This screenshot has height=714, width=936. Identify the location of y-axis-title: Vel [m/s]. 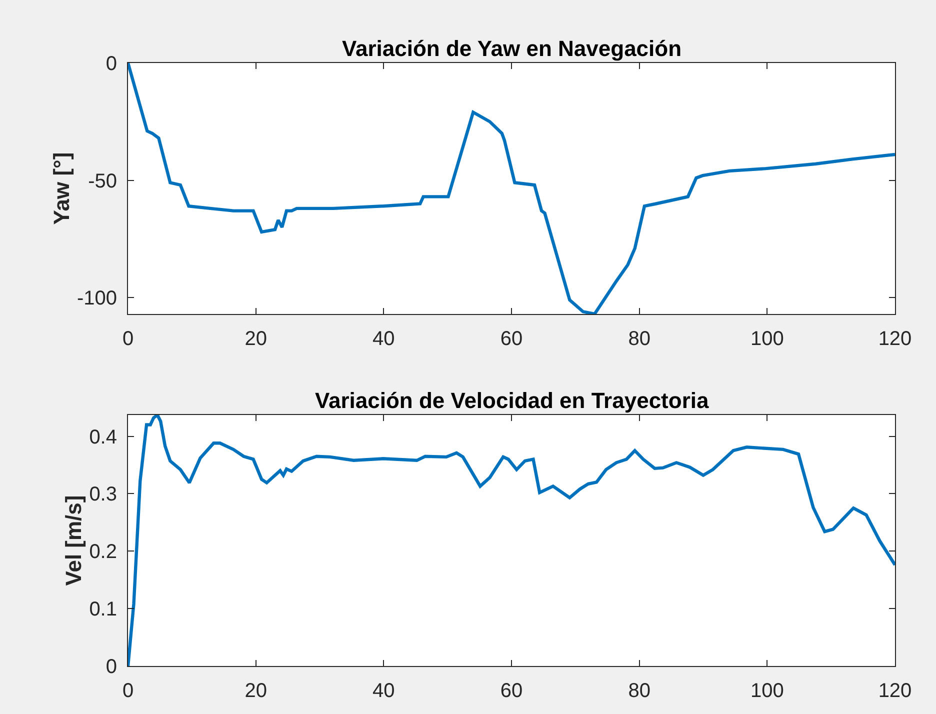
(73, 540).